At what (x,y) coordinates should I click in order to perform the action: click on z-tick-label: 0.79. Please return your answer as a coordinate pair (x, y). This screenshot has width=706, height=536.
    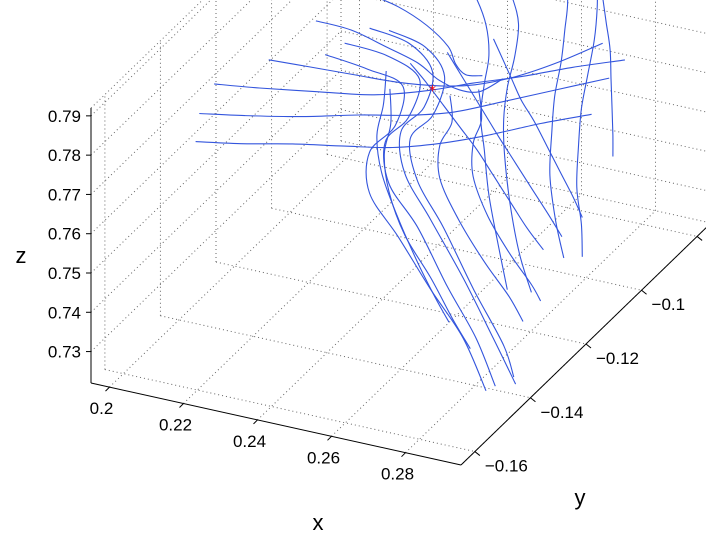
    Looking at the image, I should click on (64, 116).